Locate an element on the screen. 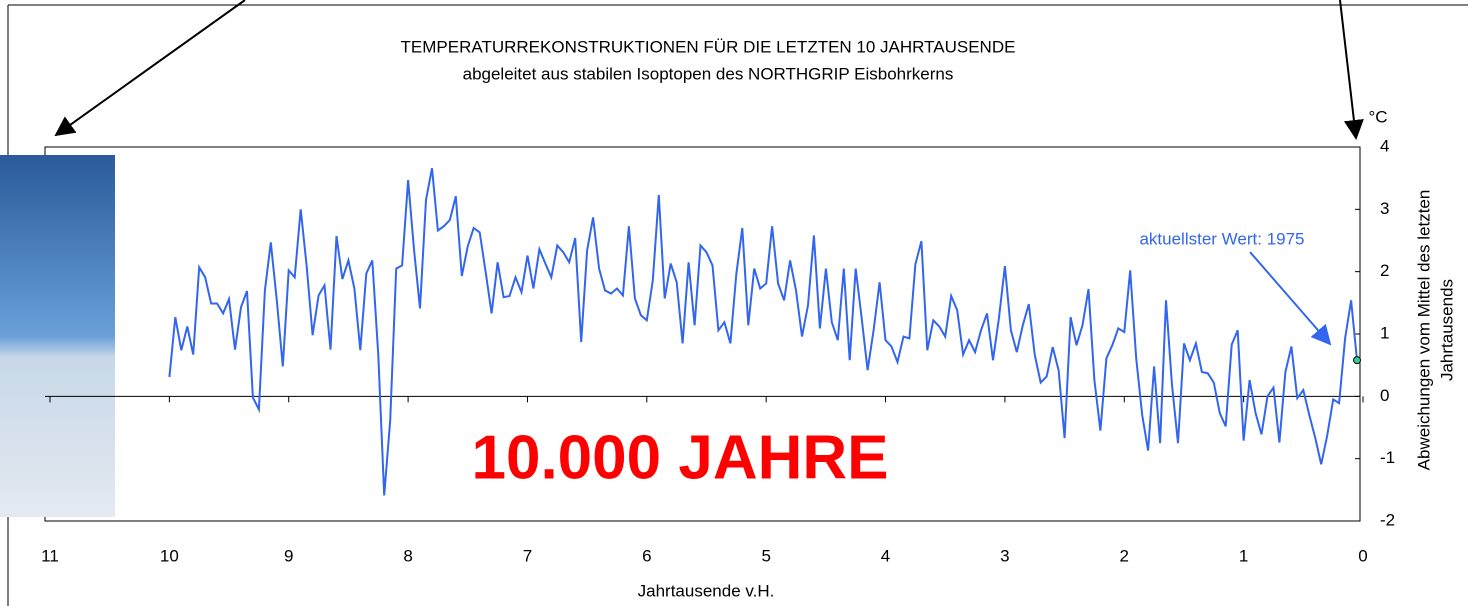 The height and width of the screenshot is (606, 1468). x-tick-label: 10 is located at coordinates (169, 555).